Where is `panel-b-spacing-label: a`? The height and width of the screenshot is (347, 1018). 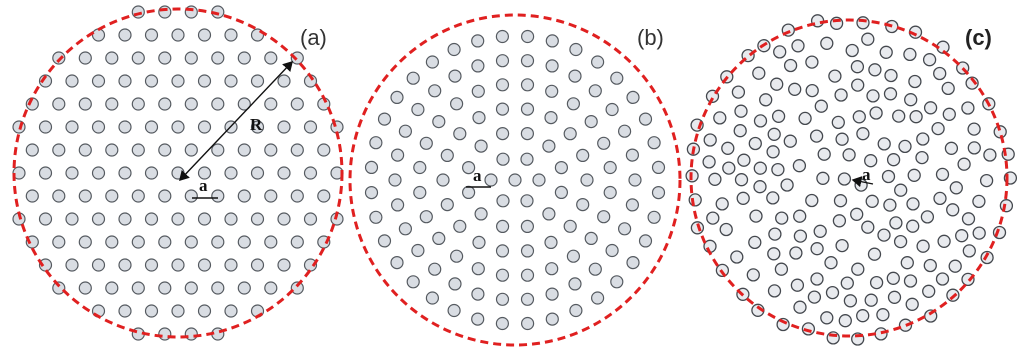
panel-b-spacing-label: a is located at coordinates (477, 175).